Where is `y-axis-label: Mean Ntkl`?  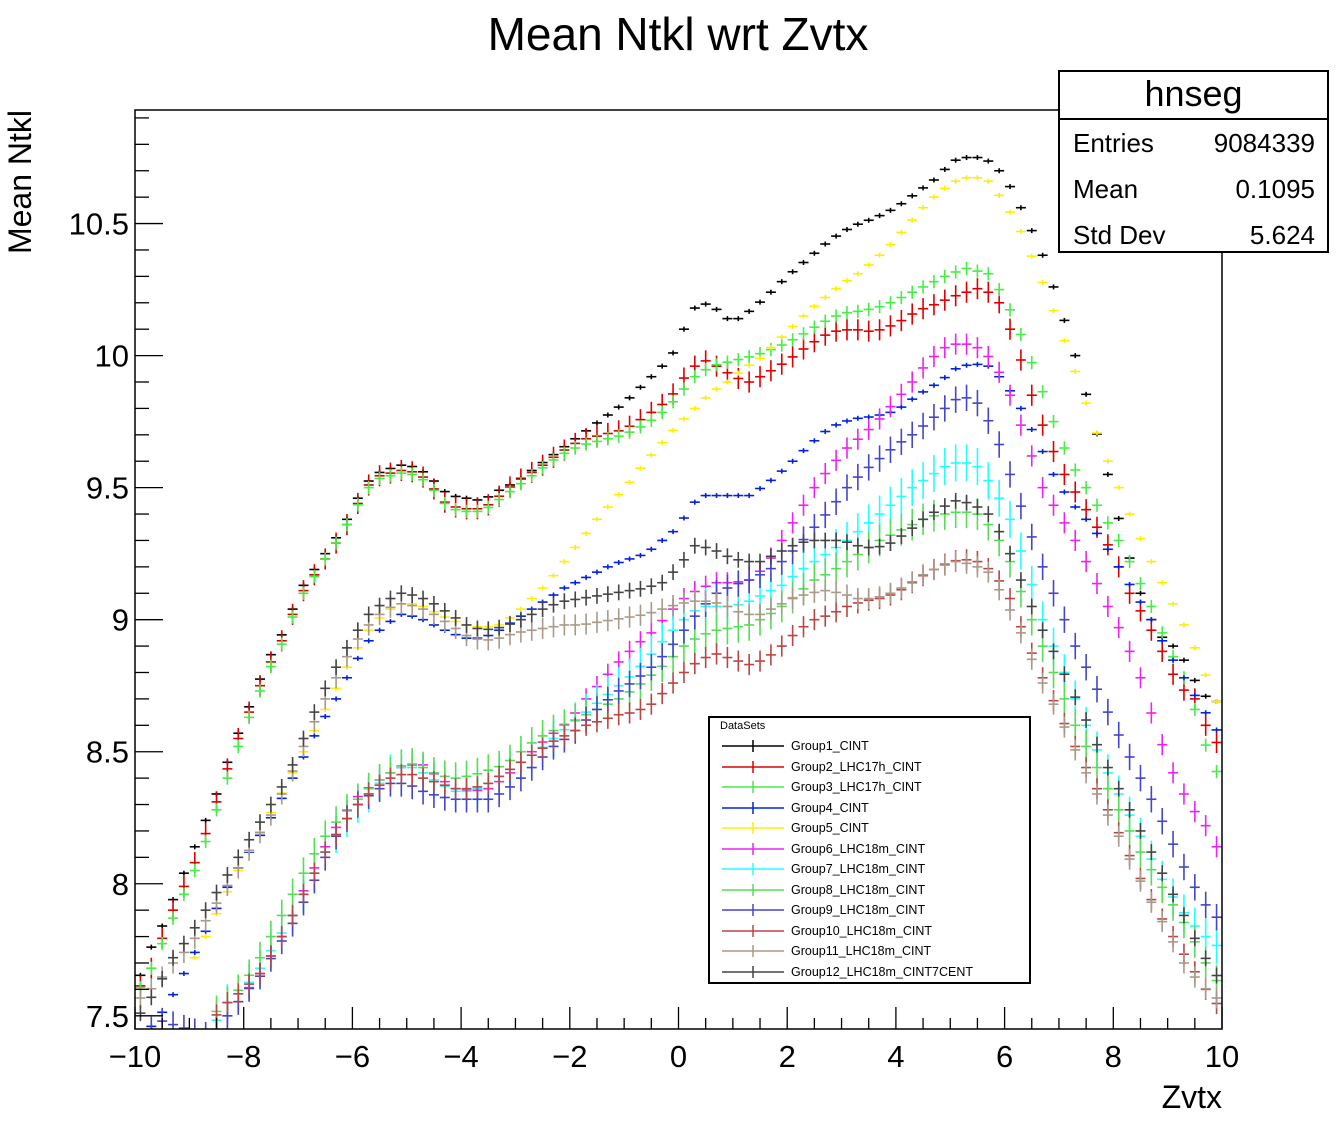 y-axis-label: Mean Ntkl is located at coordinates (20, 182).